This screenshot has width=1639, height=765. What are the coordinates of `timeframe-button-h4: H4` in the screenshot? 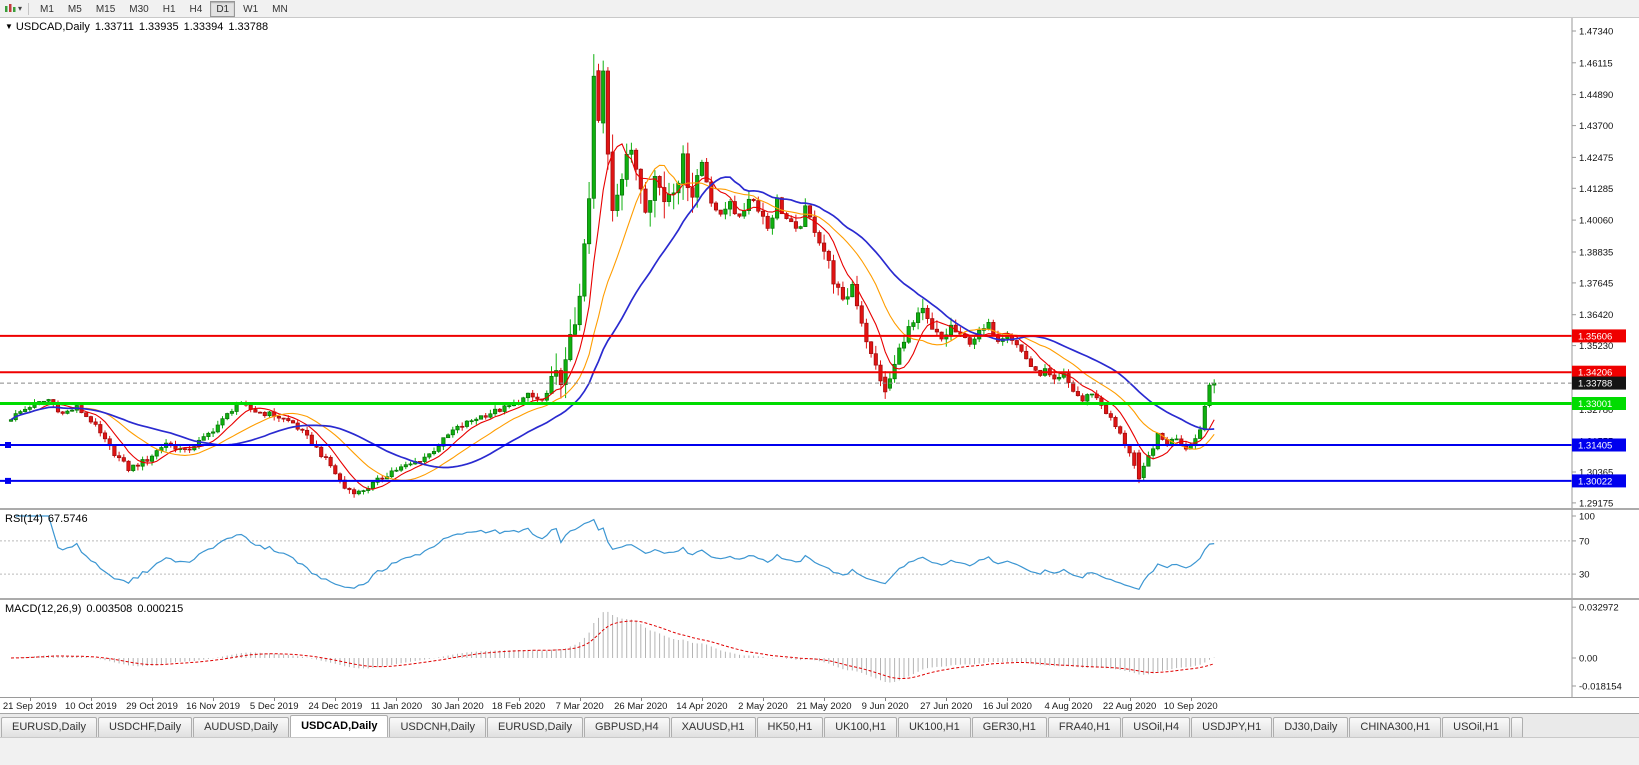 It's located at (196, 9).